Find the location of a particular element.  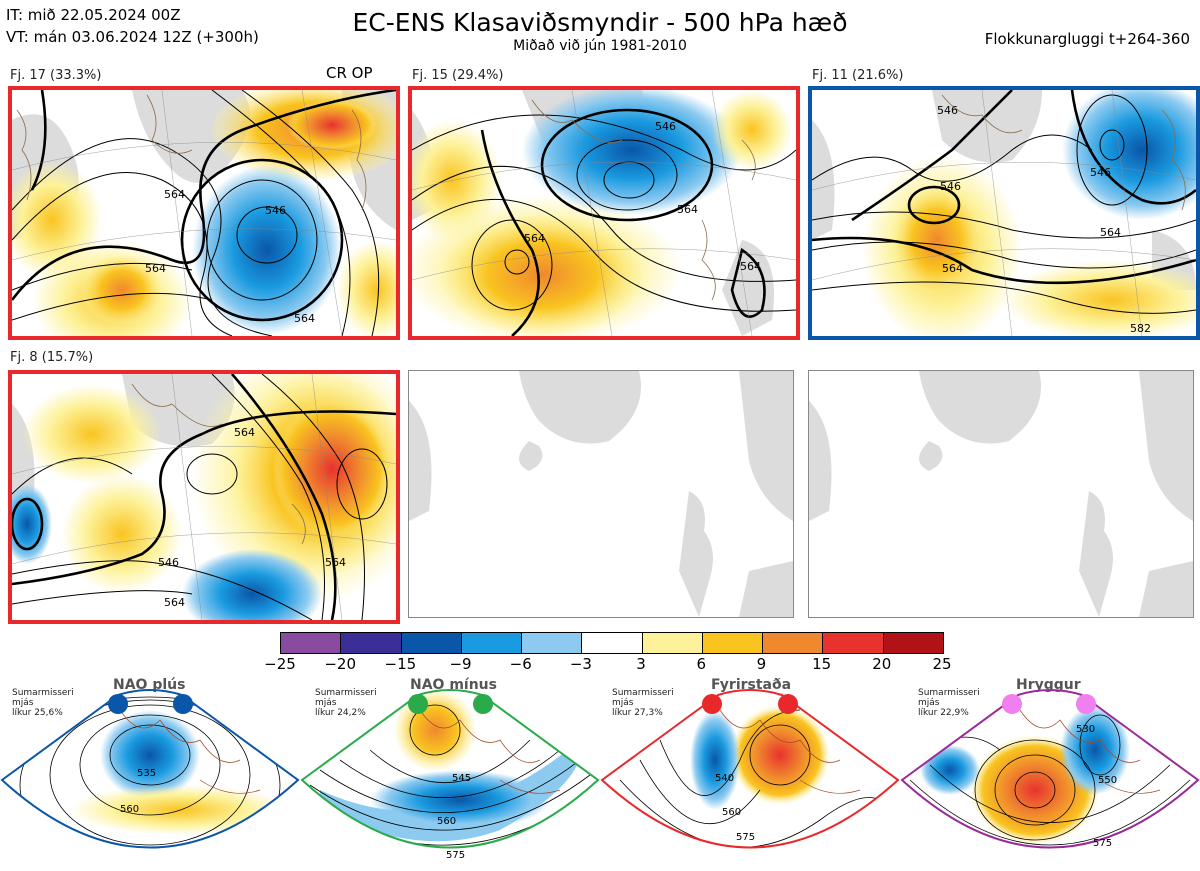

colorbar-tick-label: 6 is located at coordinates (701, 664).